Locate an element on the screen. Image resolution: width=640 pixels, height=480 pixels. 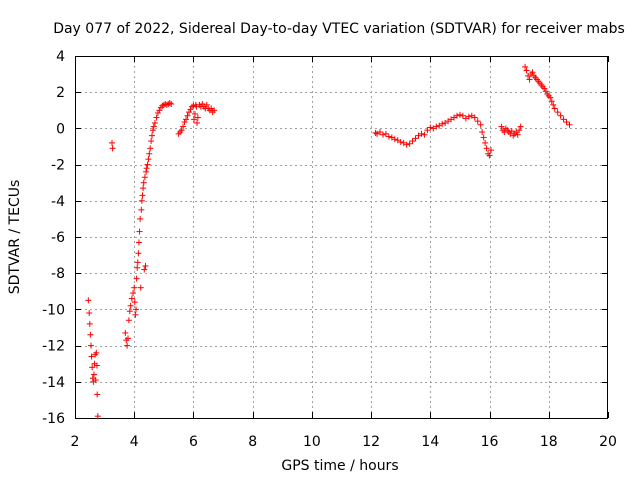
y-tick-label: 2 is located at coordinates (60, 93).